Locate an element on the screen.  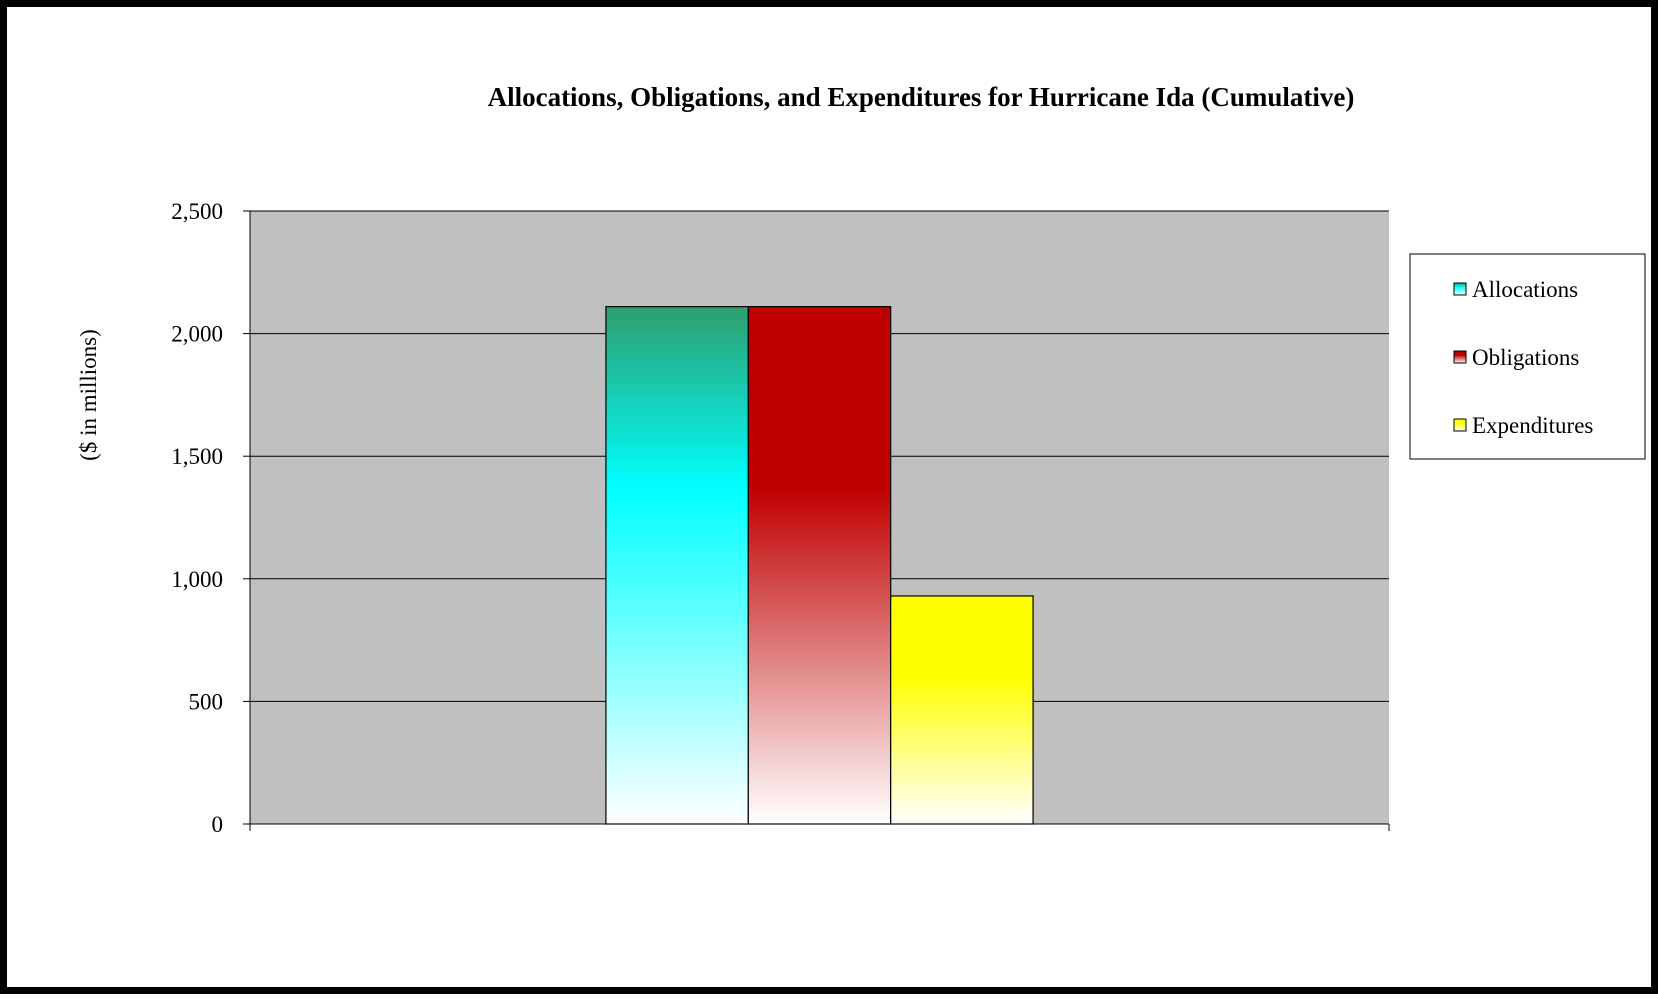
legend-label-allocations: Allocations is located at coordinates (1525, 289).